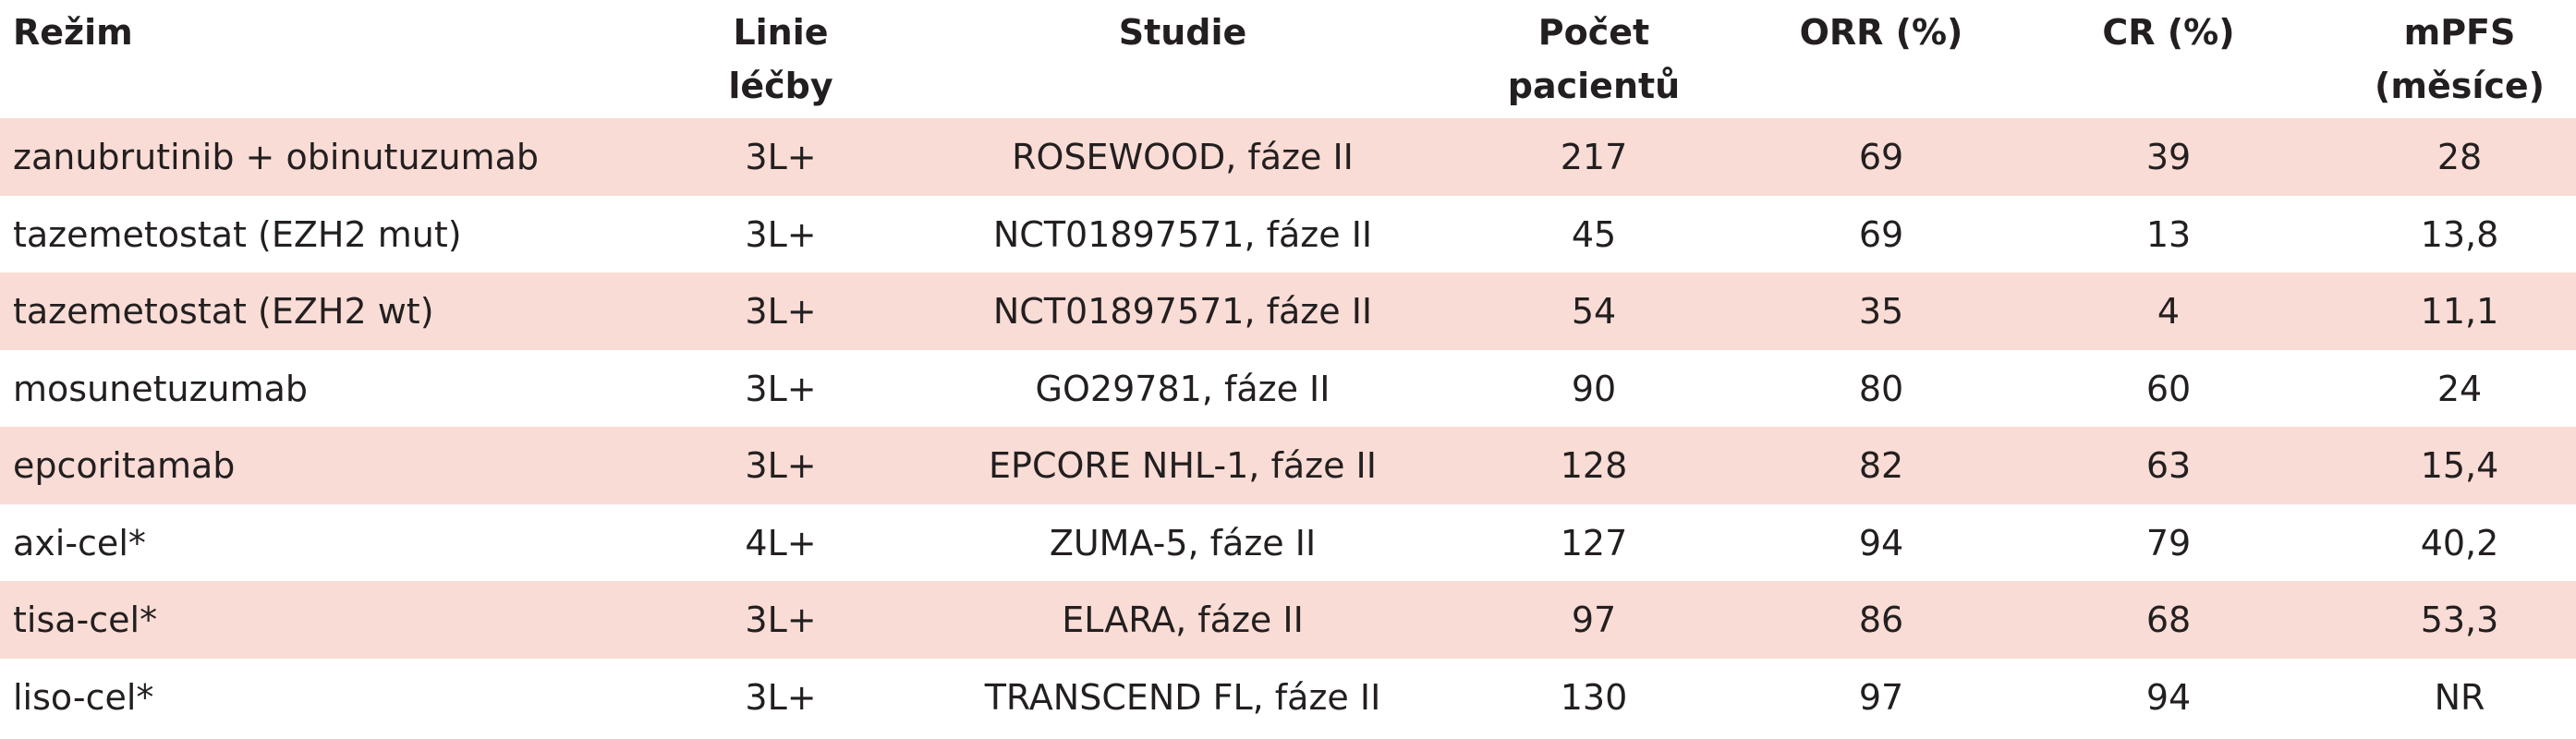  What do you see at coordinates (2168, 388) in the screenshot?
I see `table-cell: 60` at bounding box center [2168, 388].